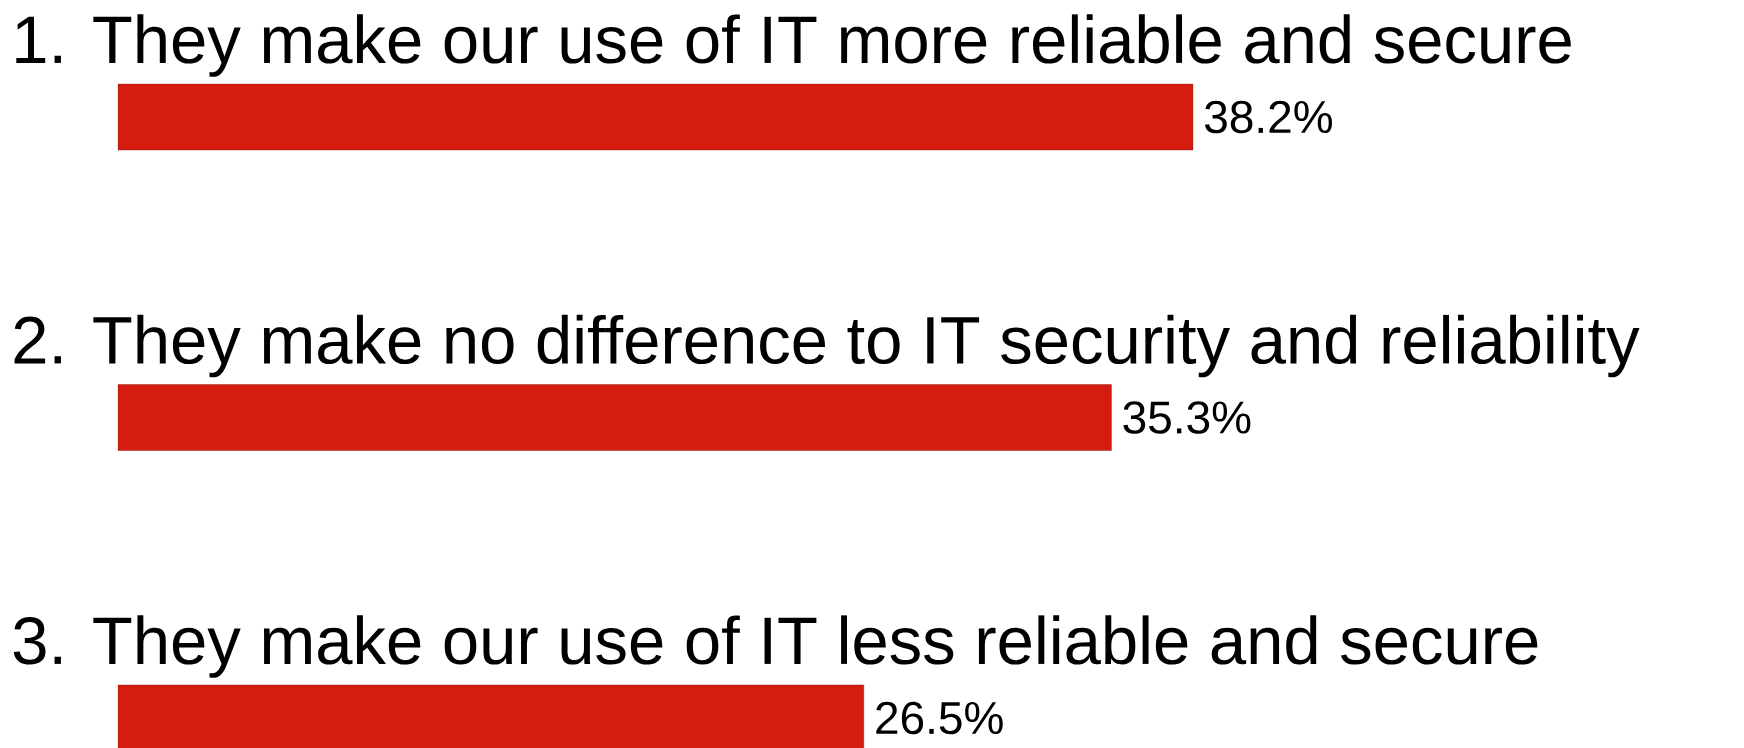 This screenshot has height=748, width=1744. What do you see at coordinates (793, 45) in the screenshot?
I see `y-tick-label: 1. They make our use of IT more reliable and secure` at bounding box center [793, 45].